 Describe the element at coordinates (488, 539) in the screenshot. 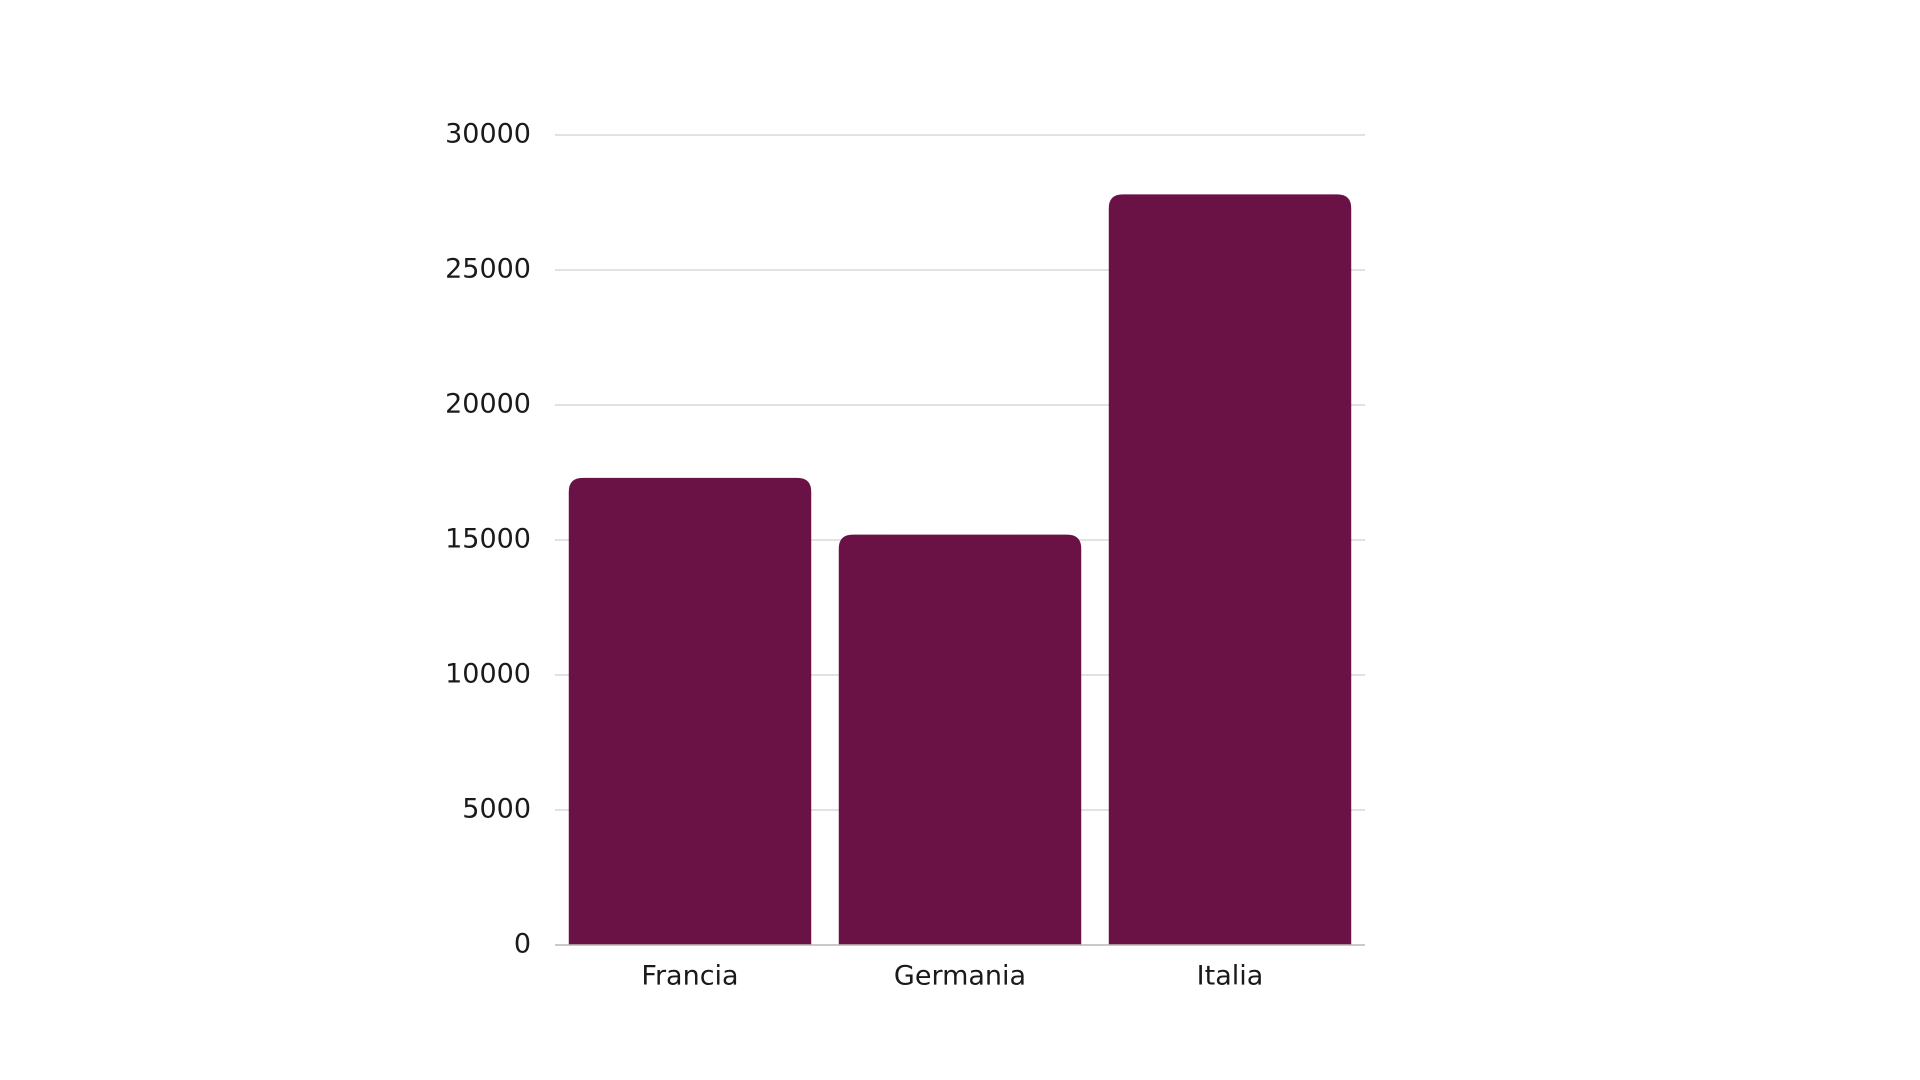

I see `y-tick-label: 15000` at that location.